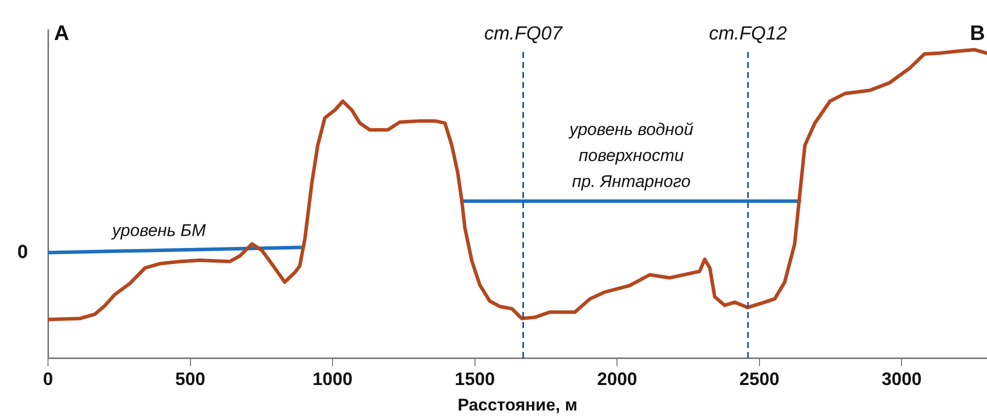 The image size is (987, 420). Describe the element at coordinates (617, 378) in the screenshot. I see `x-tick-label: 2000` at that location.